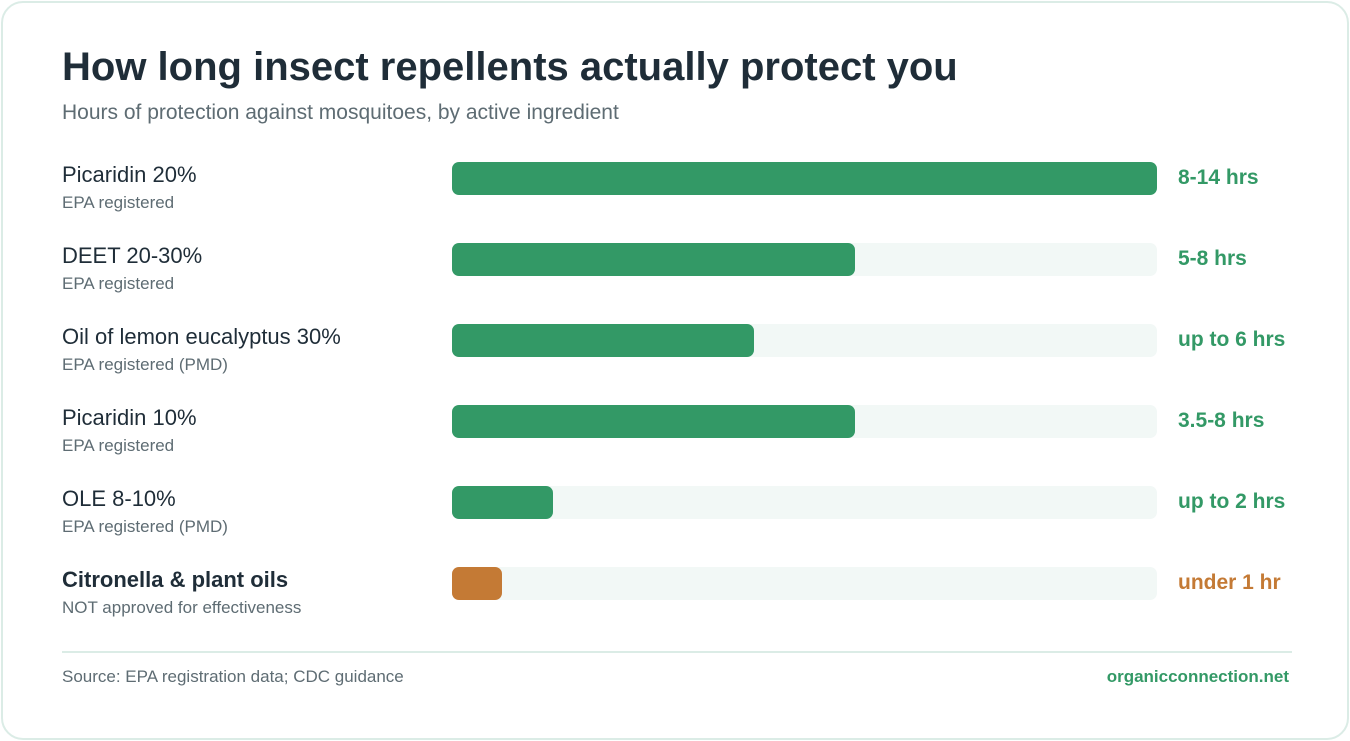 This screenshot has height=741, width=1350. What do you see at coordinates (175, 579) in the screenshot?
I see `bar-category-label: Citronella & plant oils` at bounding box center [175, 579].